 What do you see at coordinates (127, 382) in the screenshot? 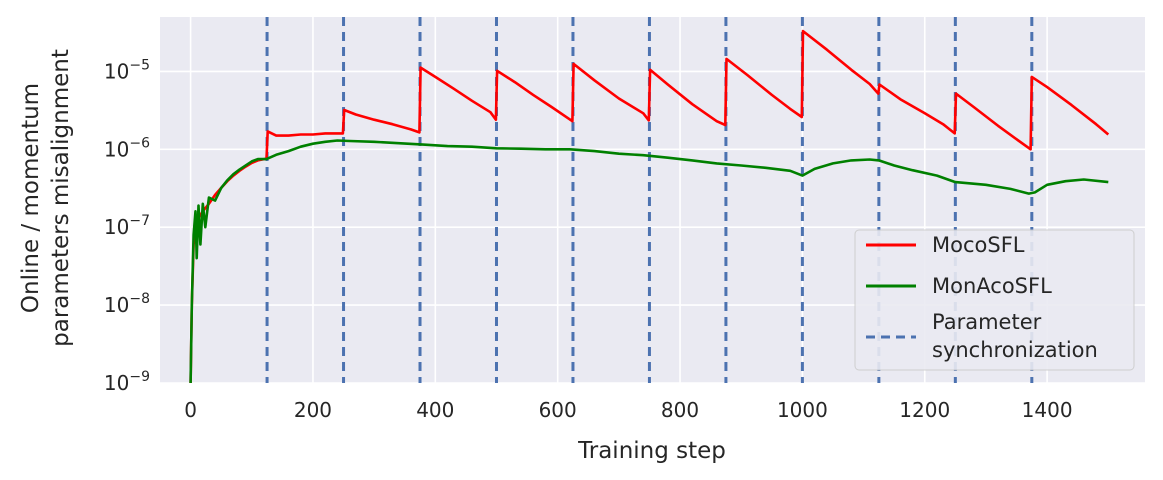
I see `y-tick-label: 10⁻⁹` at bounding box center [127, 382].